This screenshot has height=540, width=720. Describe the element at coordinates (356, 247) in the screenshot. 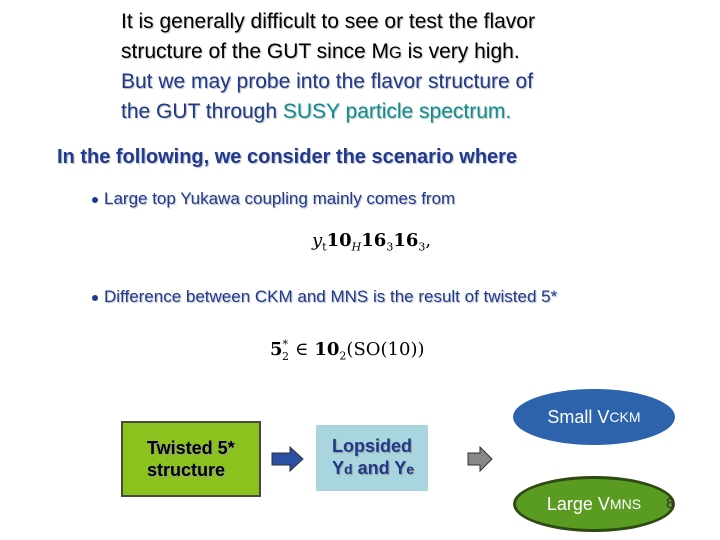

I see `formula-sub: H` at that location.